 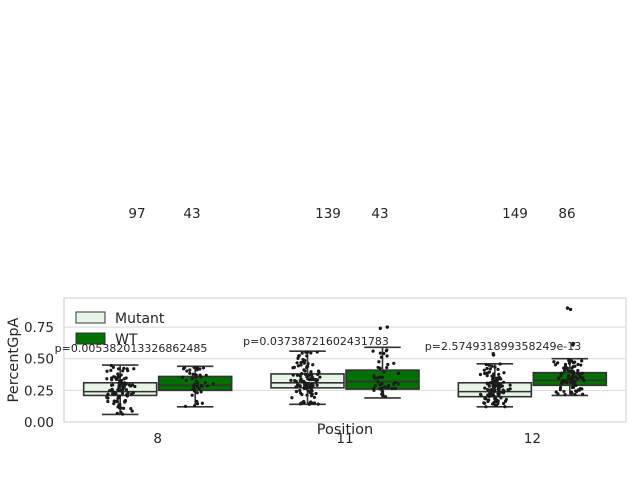 I want to click on box-iqr, so click(x=382, y=379).